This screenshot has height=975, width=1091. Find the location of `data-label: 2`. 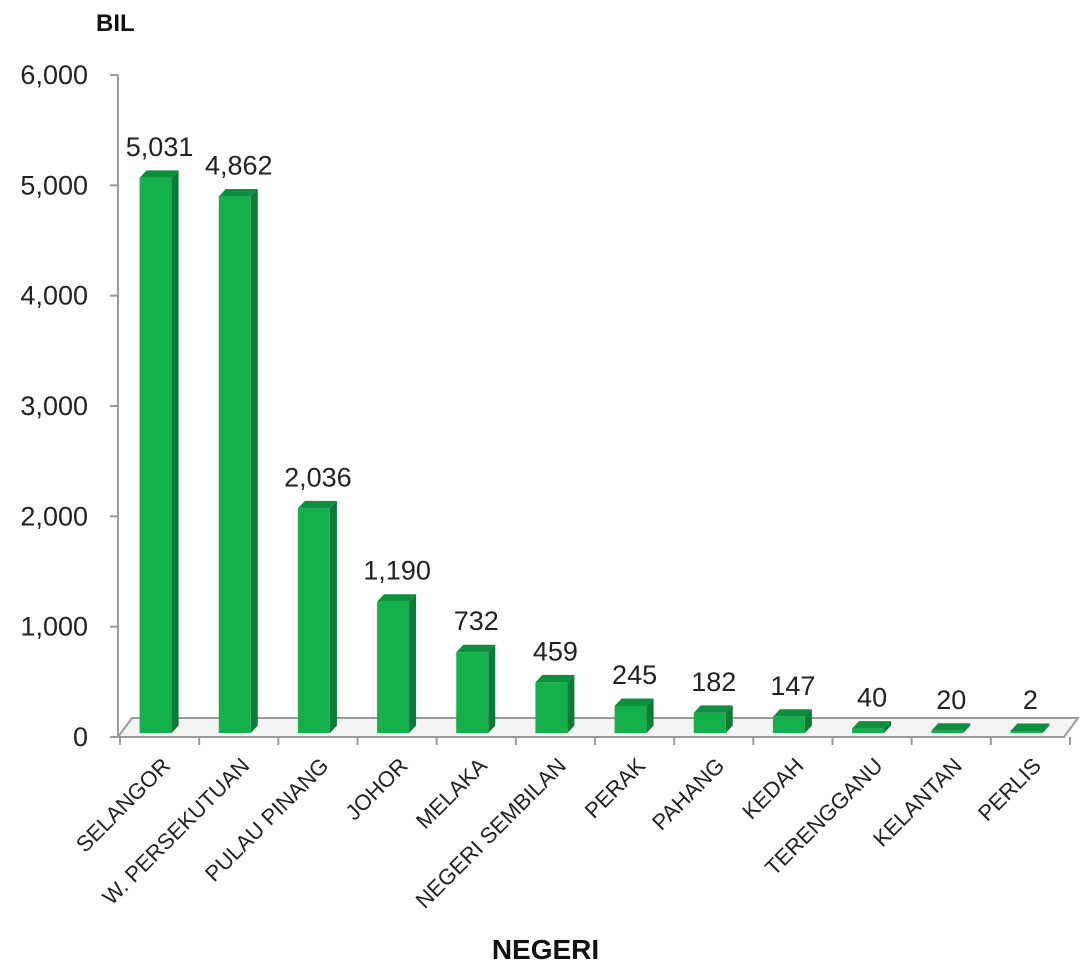

data-label: 2 is located at coordinates (1030, 700).